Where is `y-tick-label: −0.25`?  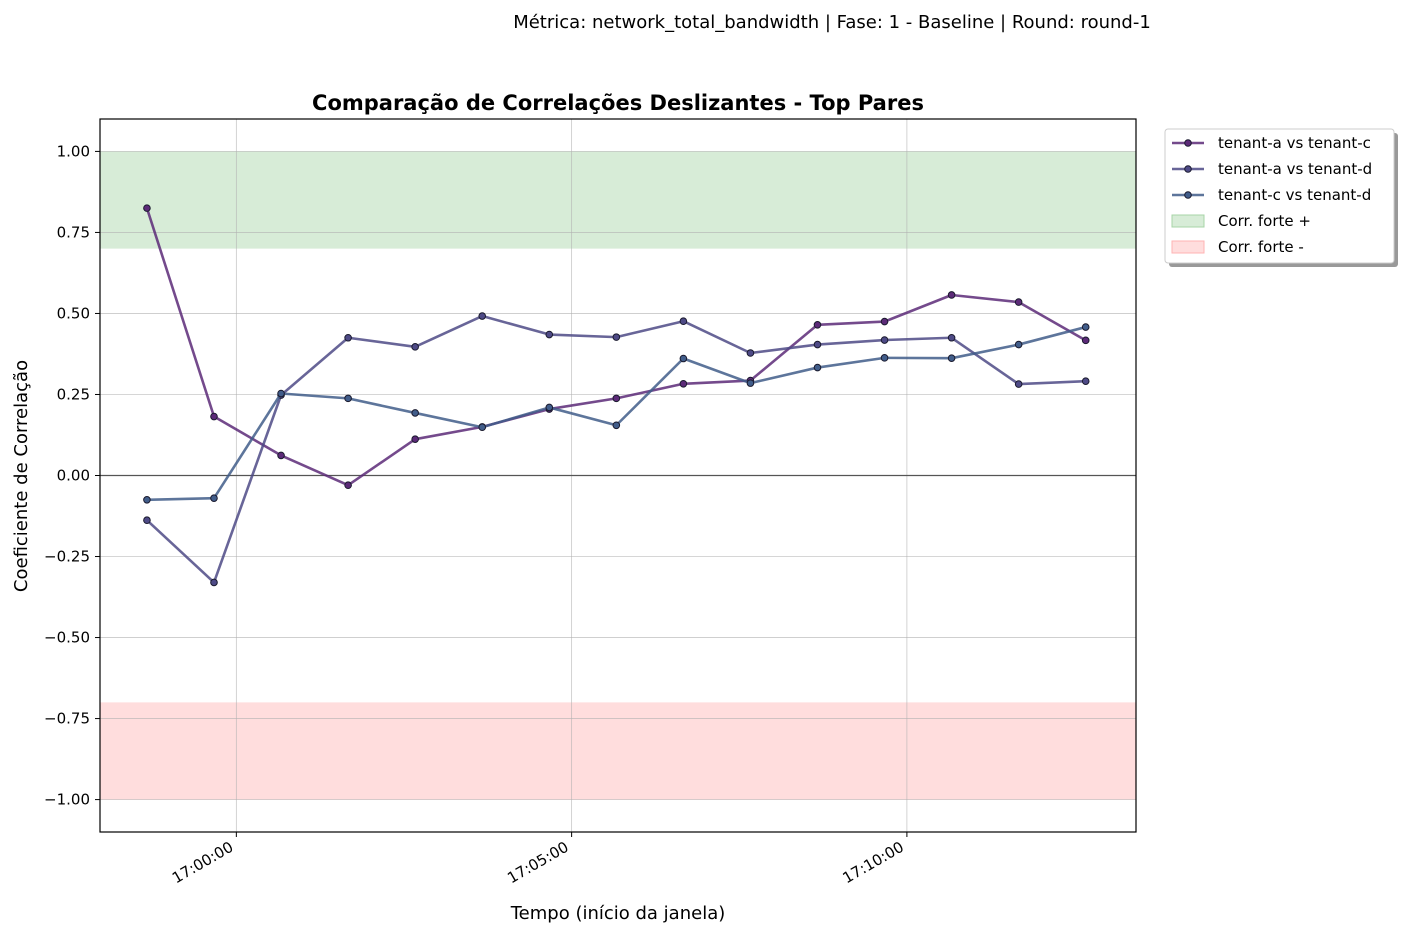
y-tick-label: −0.25 is located at coordinates (67, 557).